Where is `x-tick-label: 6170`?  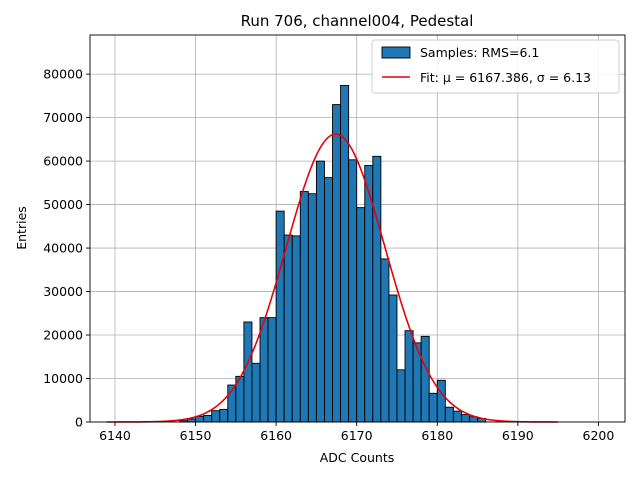
x-tick-label: 6170 is located at coordinates (357, 435).